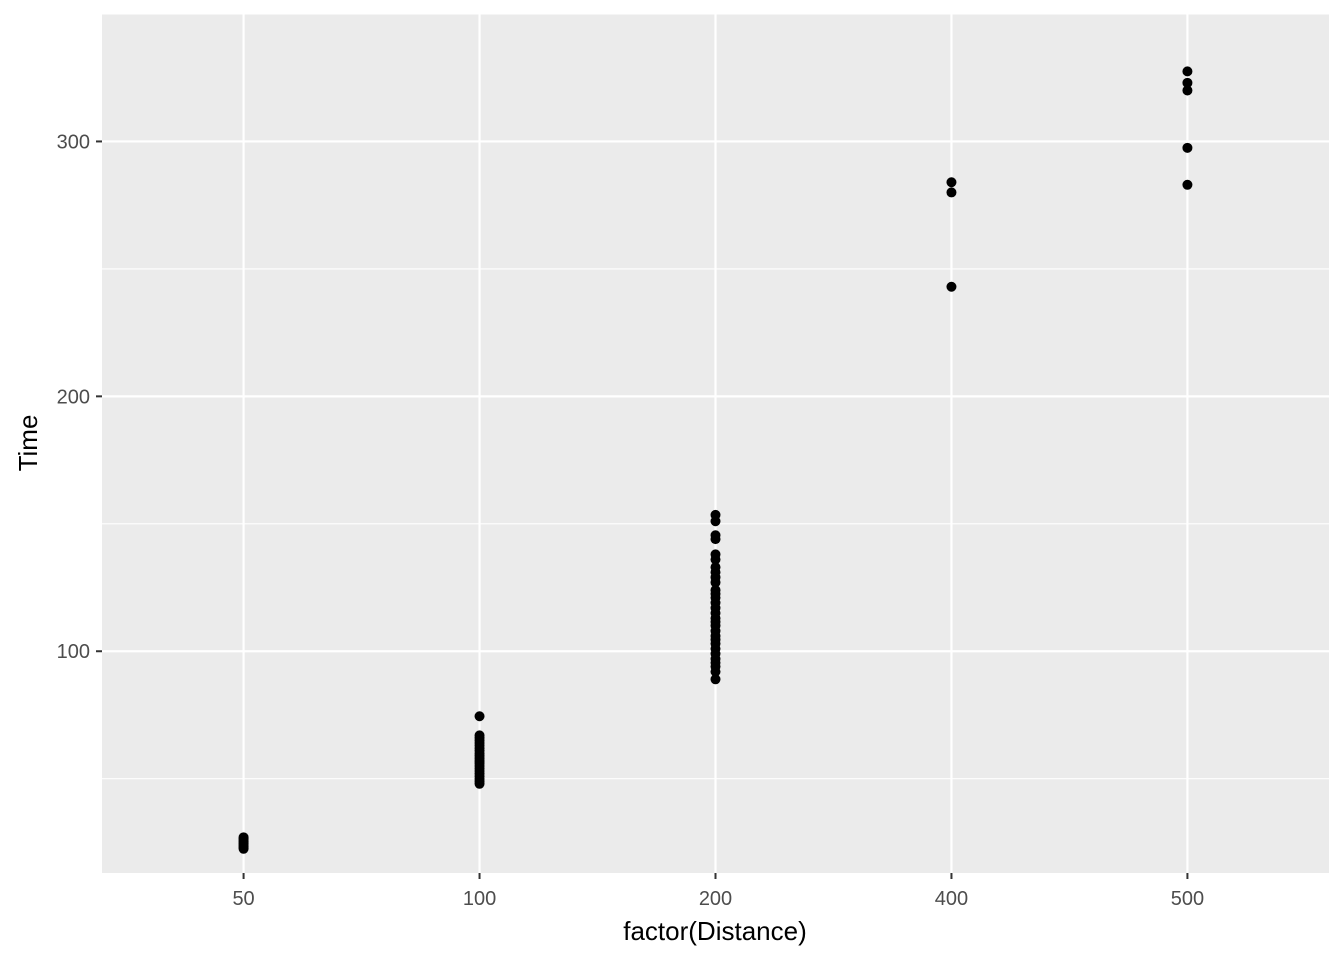  What do you see at coordinates (243, 899) in the screenshot?
I see `x-tick-label: 50` at bounding box center [243, 899].